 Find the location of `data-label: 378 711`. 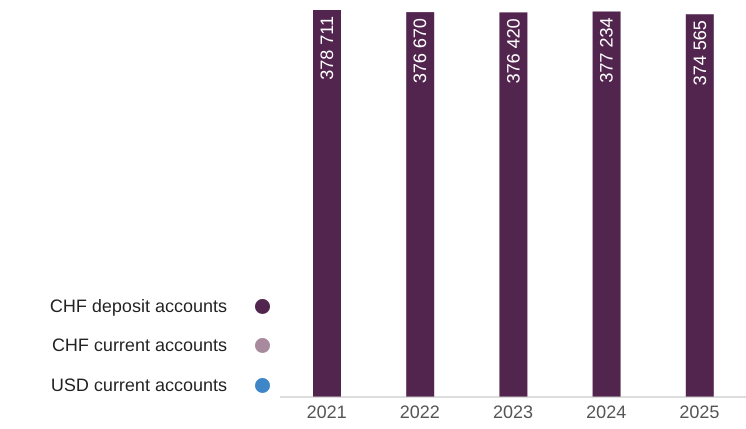

data-label: 378 711 is located at coordinates (327, 48).